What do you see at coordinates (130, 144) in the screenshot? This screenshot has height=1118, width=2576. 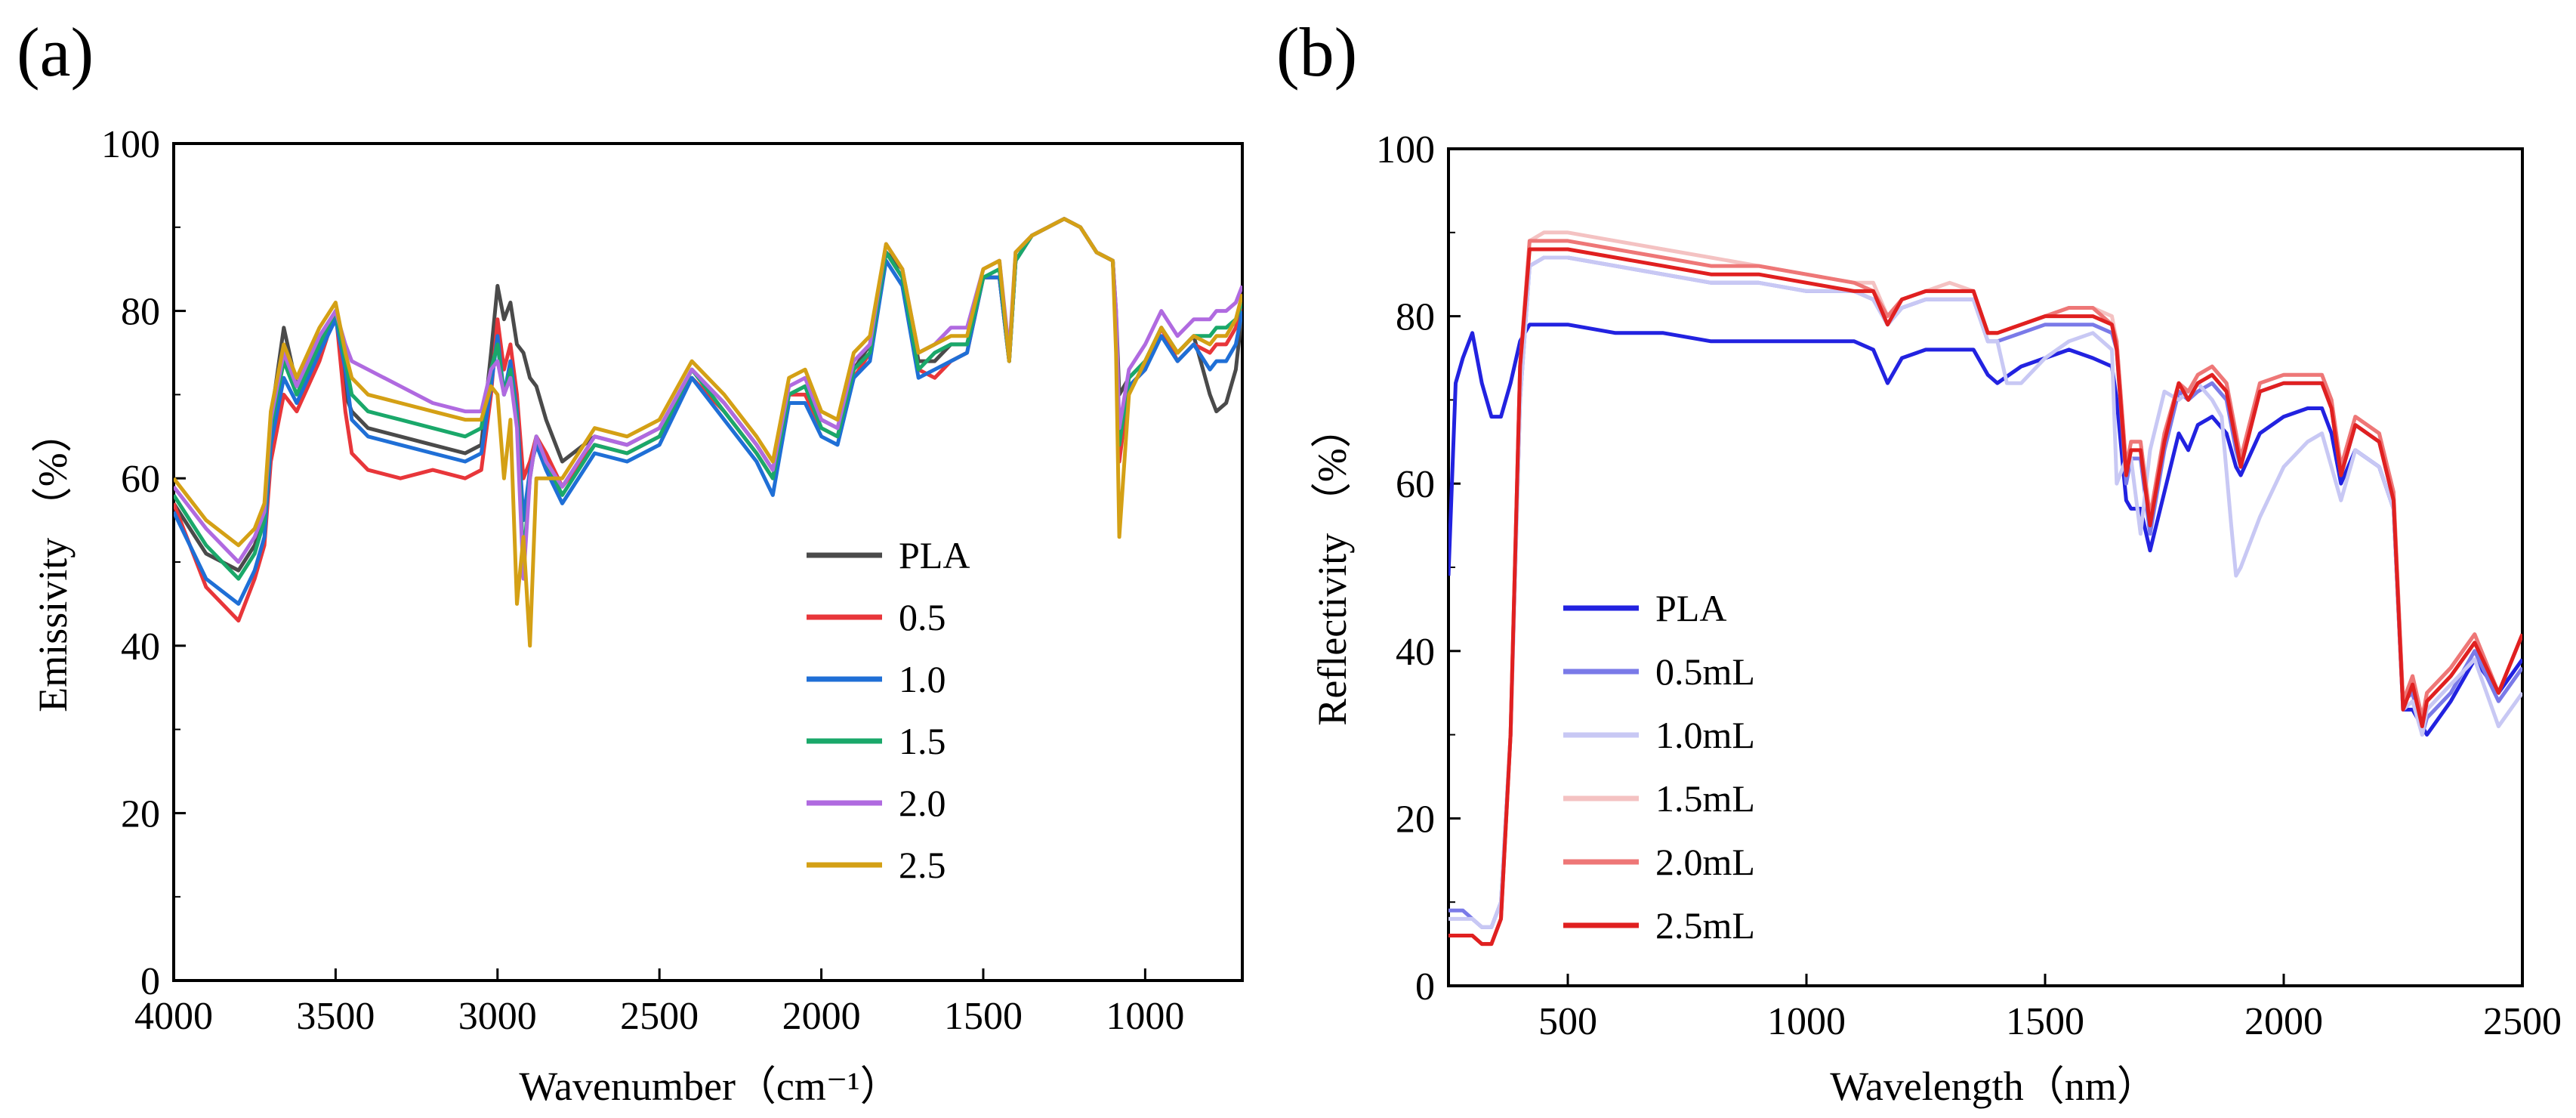 I see `a-ytick-label: 100` at bounding box center [130, 144].